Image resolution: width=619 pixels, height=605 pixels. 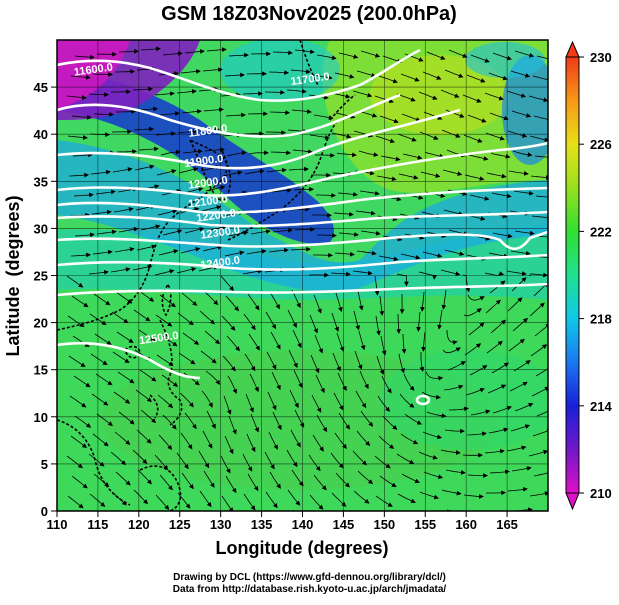 I want to click on y-tick-label: 25, so click(x=41, y=276).